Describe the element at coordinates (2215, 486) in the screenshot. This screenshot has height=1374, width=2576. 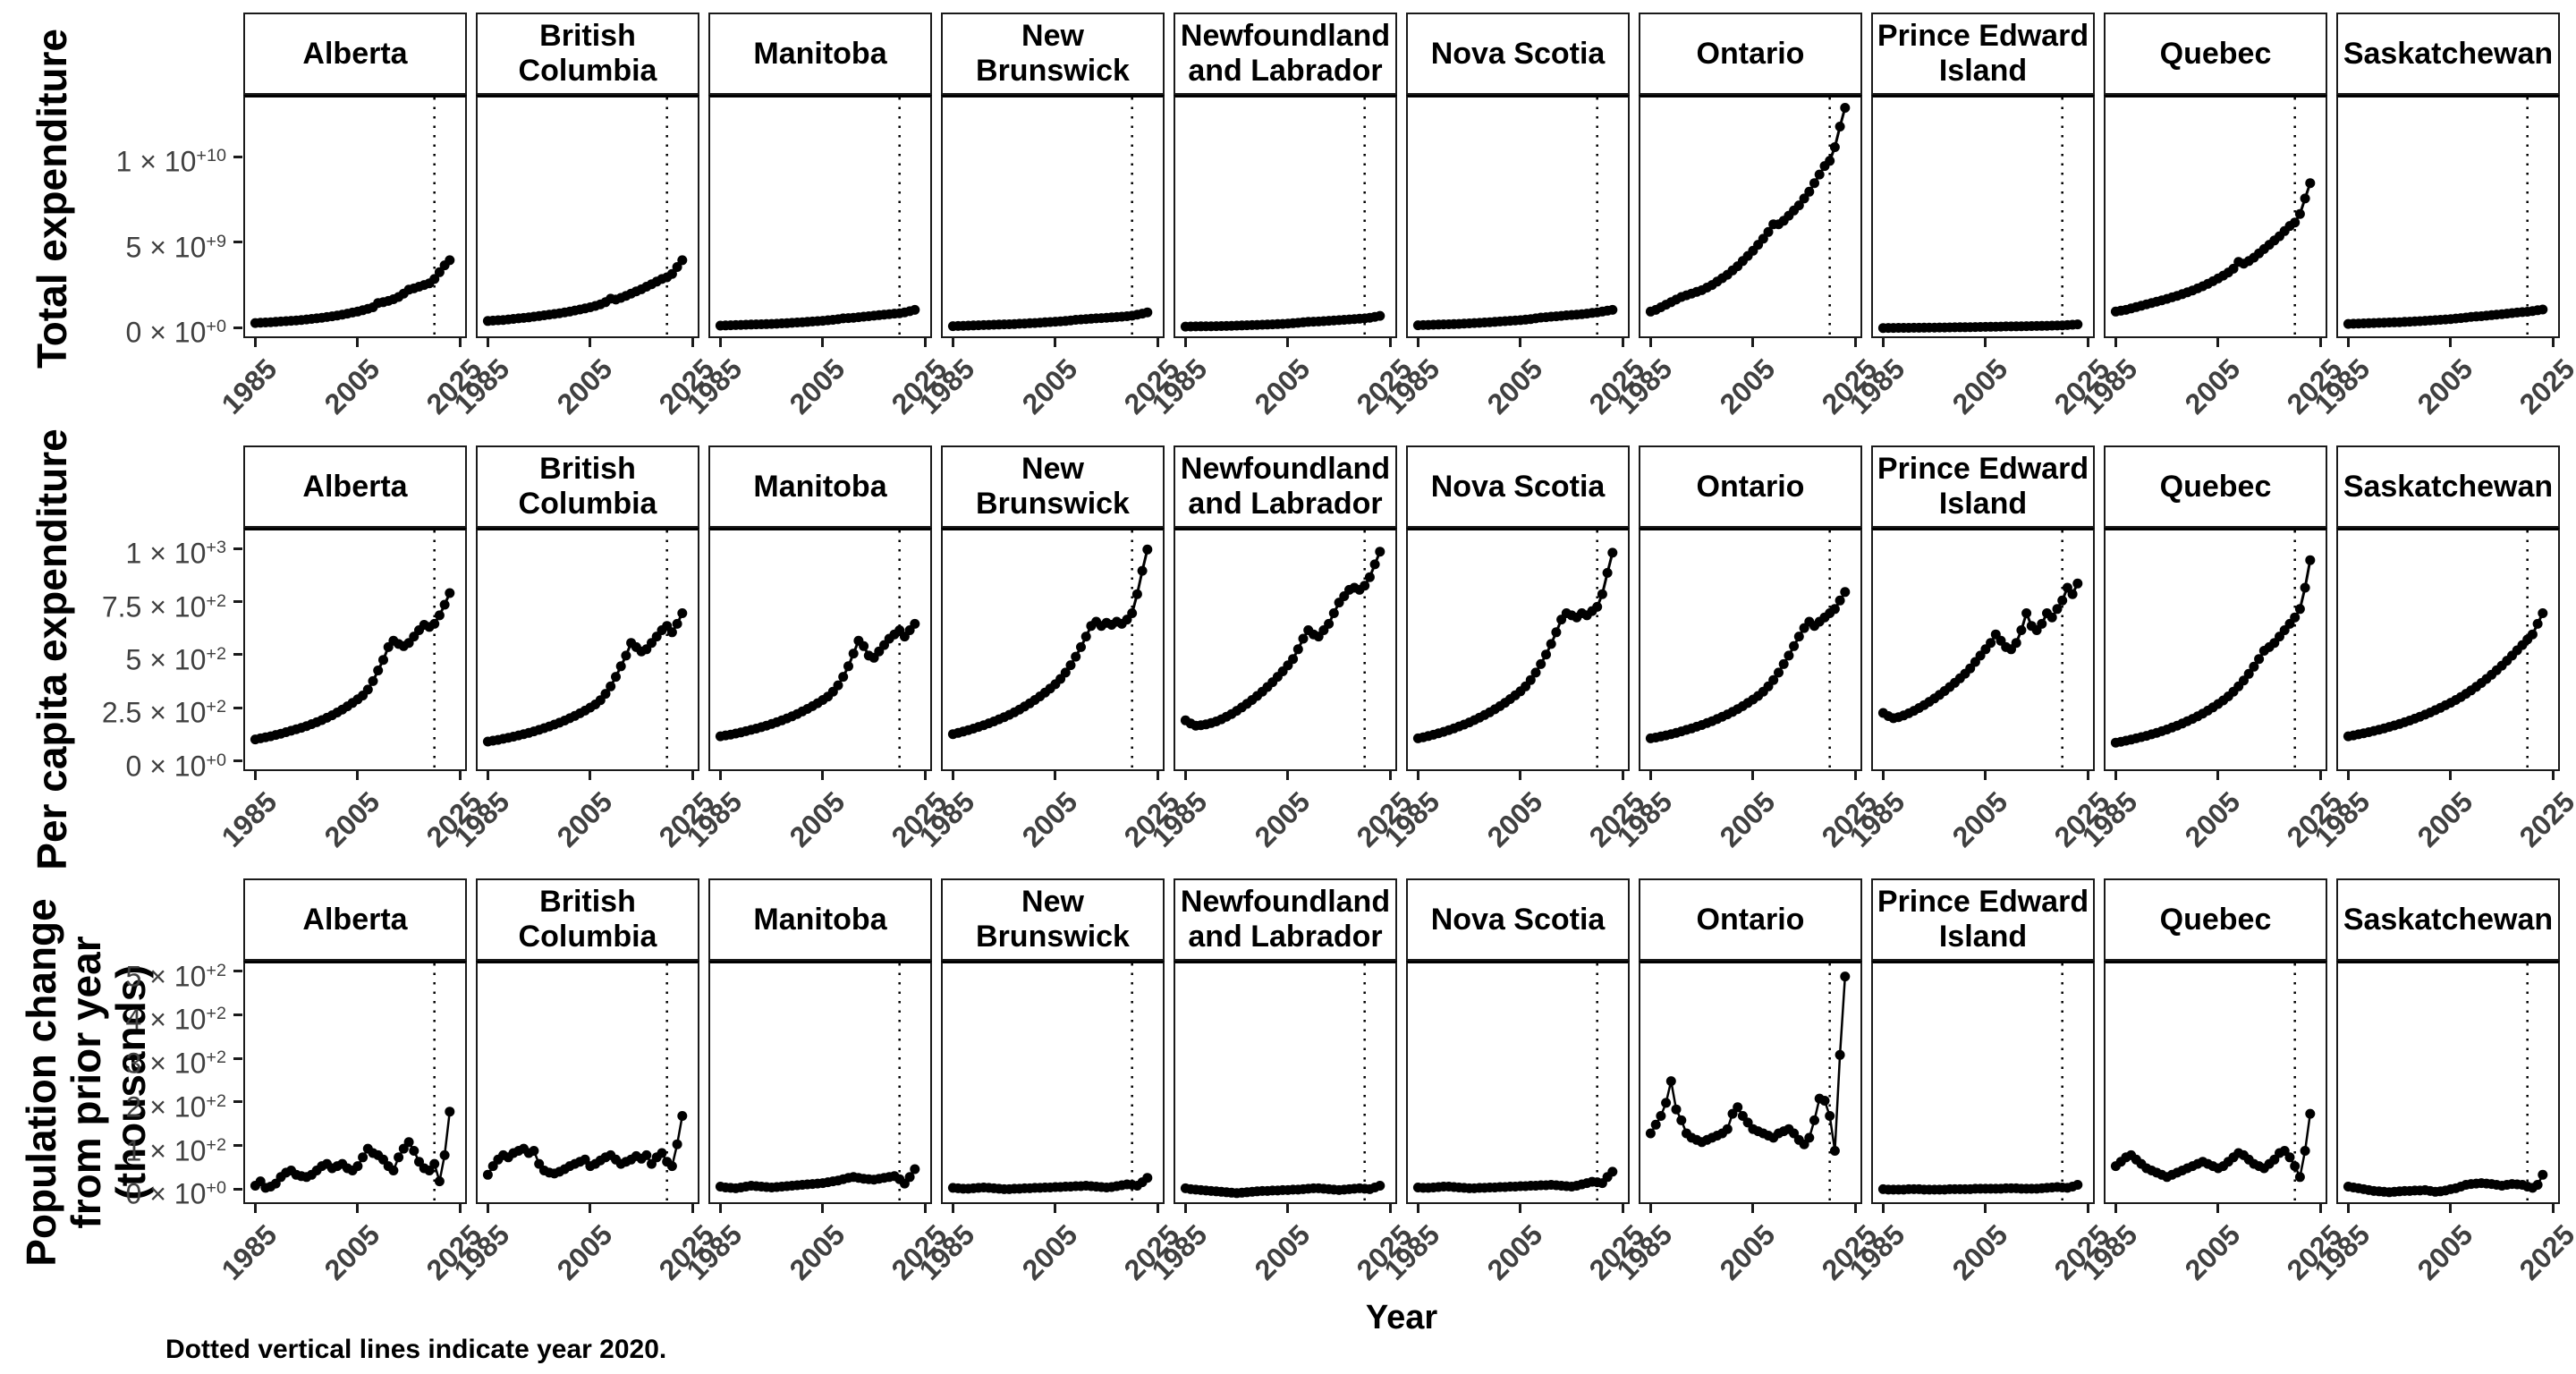
I see `facet-strip-label: Quebec` at that location.